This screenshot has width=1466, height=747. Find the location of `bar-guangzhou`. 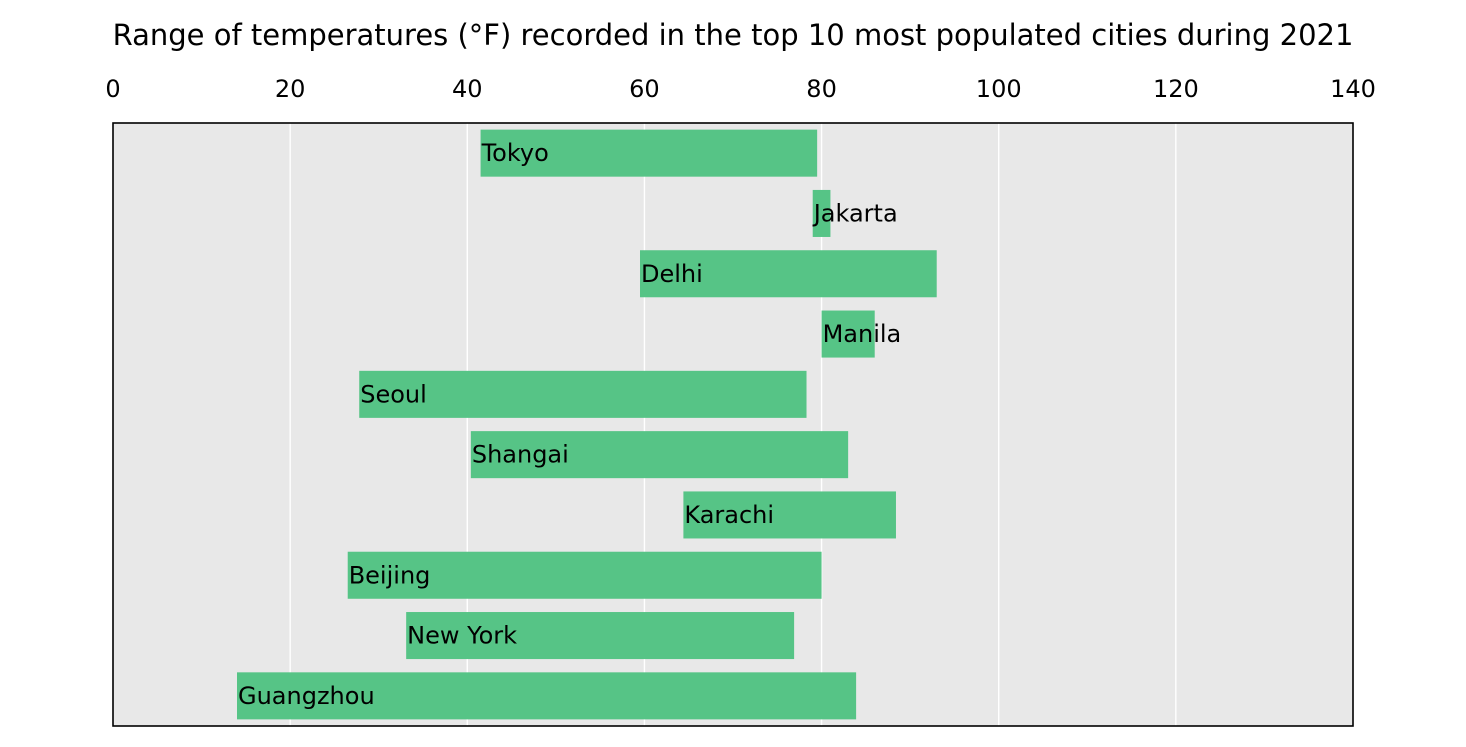

bar-guangzhou is located at coordinates (547, 696).